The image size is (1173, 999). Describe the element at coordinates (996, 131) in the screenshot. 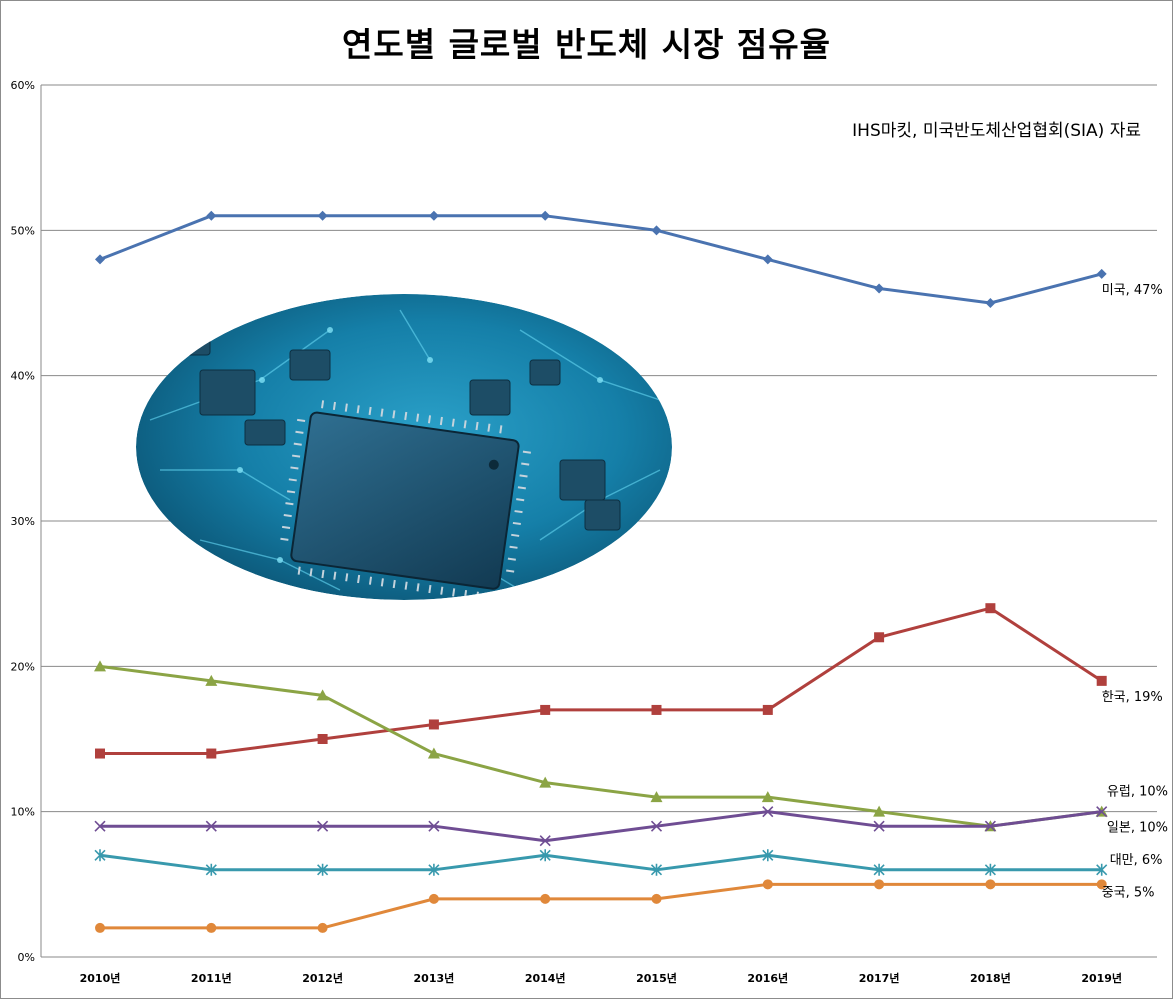

I see `source-annotation: IHS마킷, 미국반도체산업협회(SIA) 자료` at that location.